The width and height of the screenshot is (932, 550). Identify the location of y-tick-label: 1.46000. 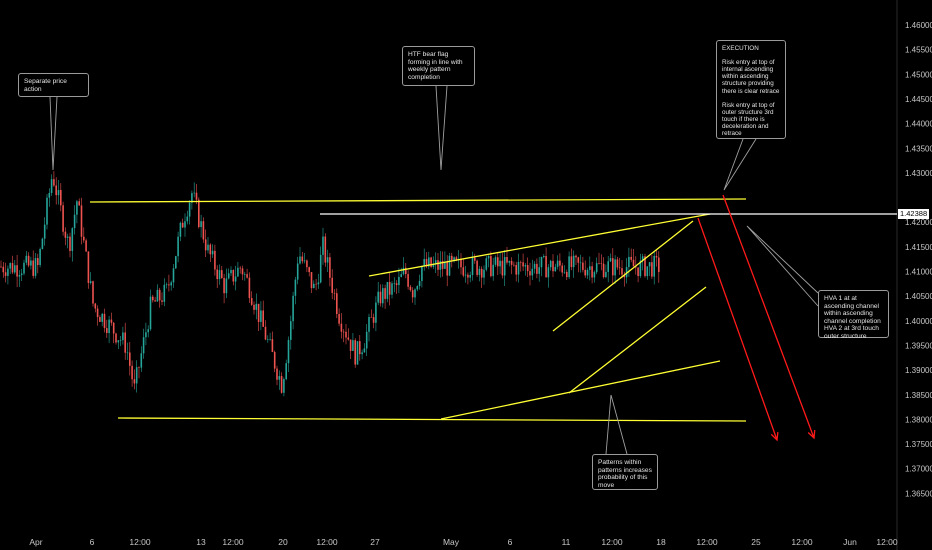
(918, 25).